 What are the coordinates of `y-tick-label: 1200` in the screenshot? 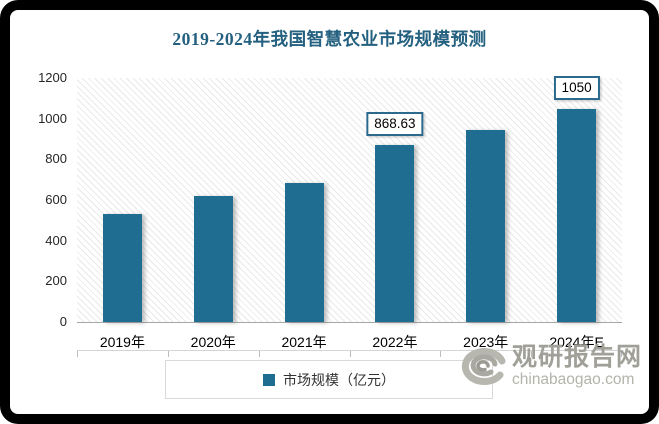 It's located at (52, 77).